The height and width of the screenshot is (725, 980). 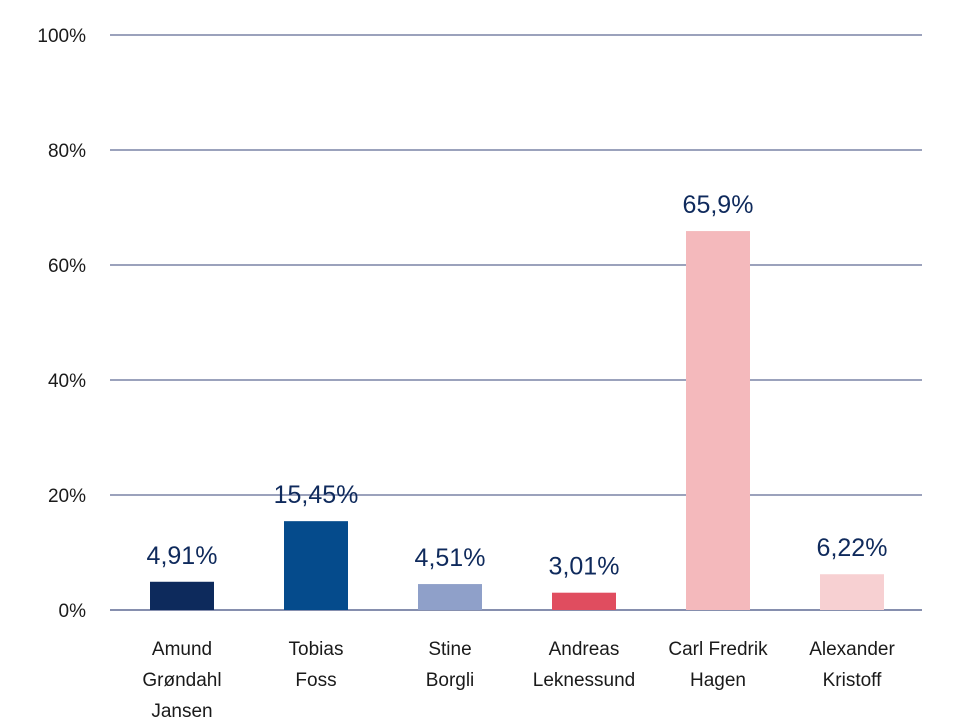 What do you see at coordinates (67, 266) in the screenshot?
I see `y-tick-label: 60%` at bounding box center [67, 266].